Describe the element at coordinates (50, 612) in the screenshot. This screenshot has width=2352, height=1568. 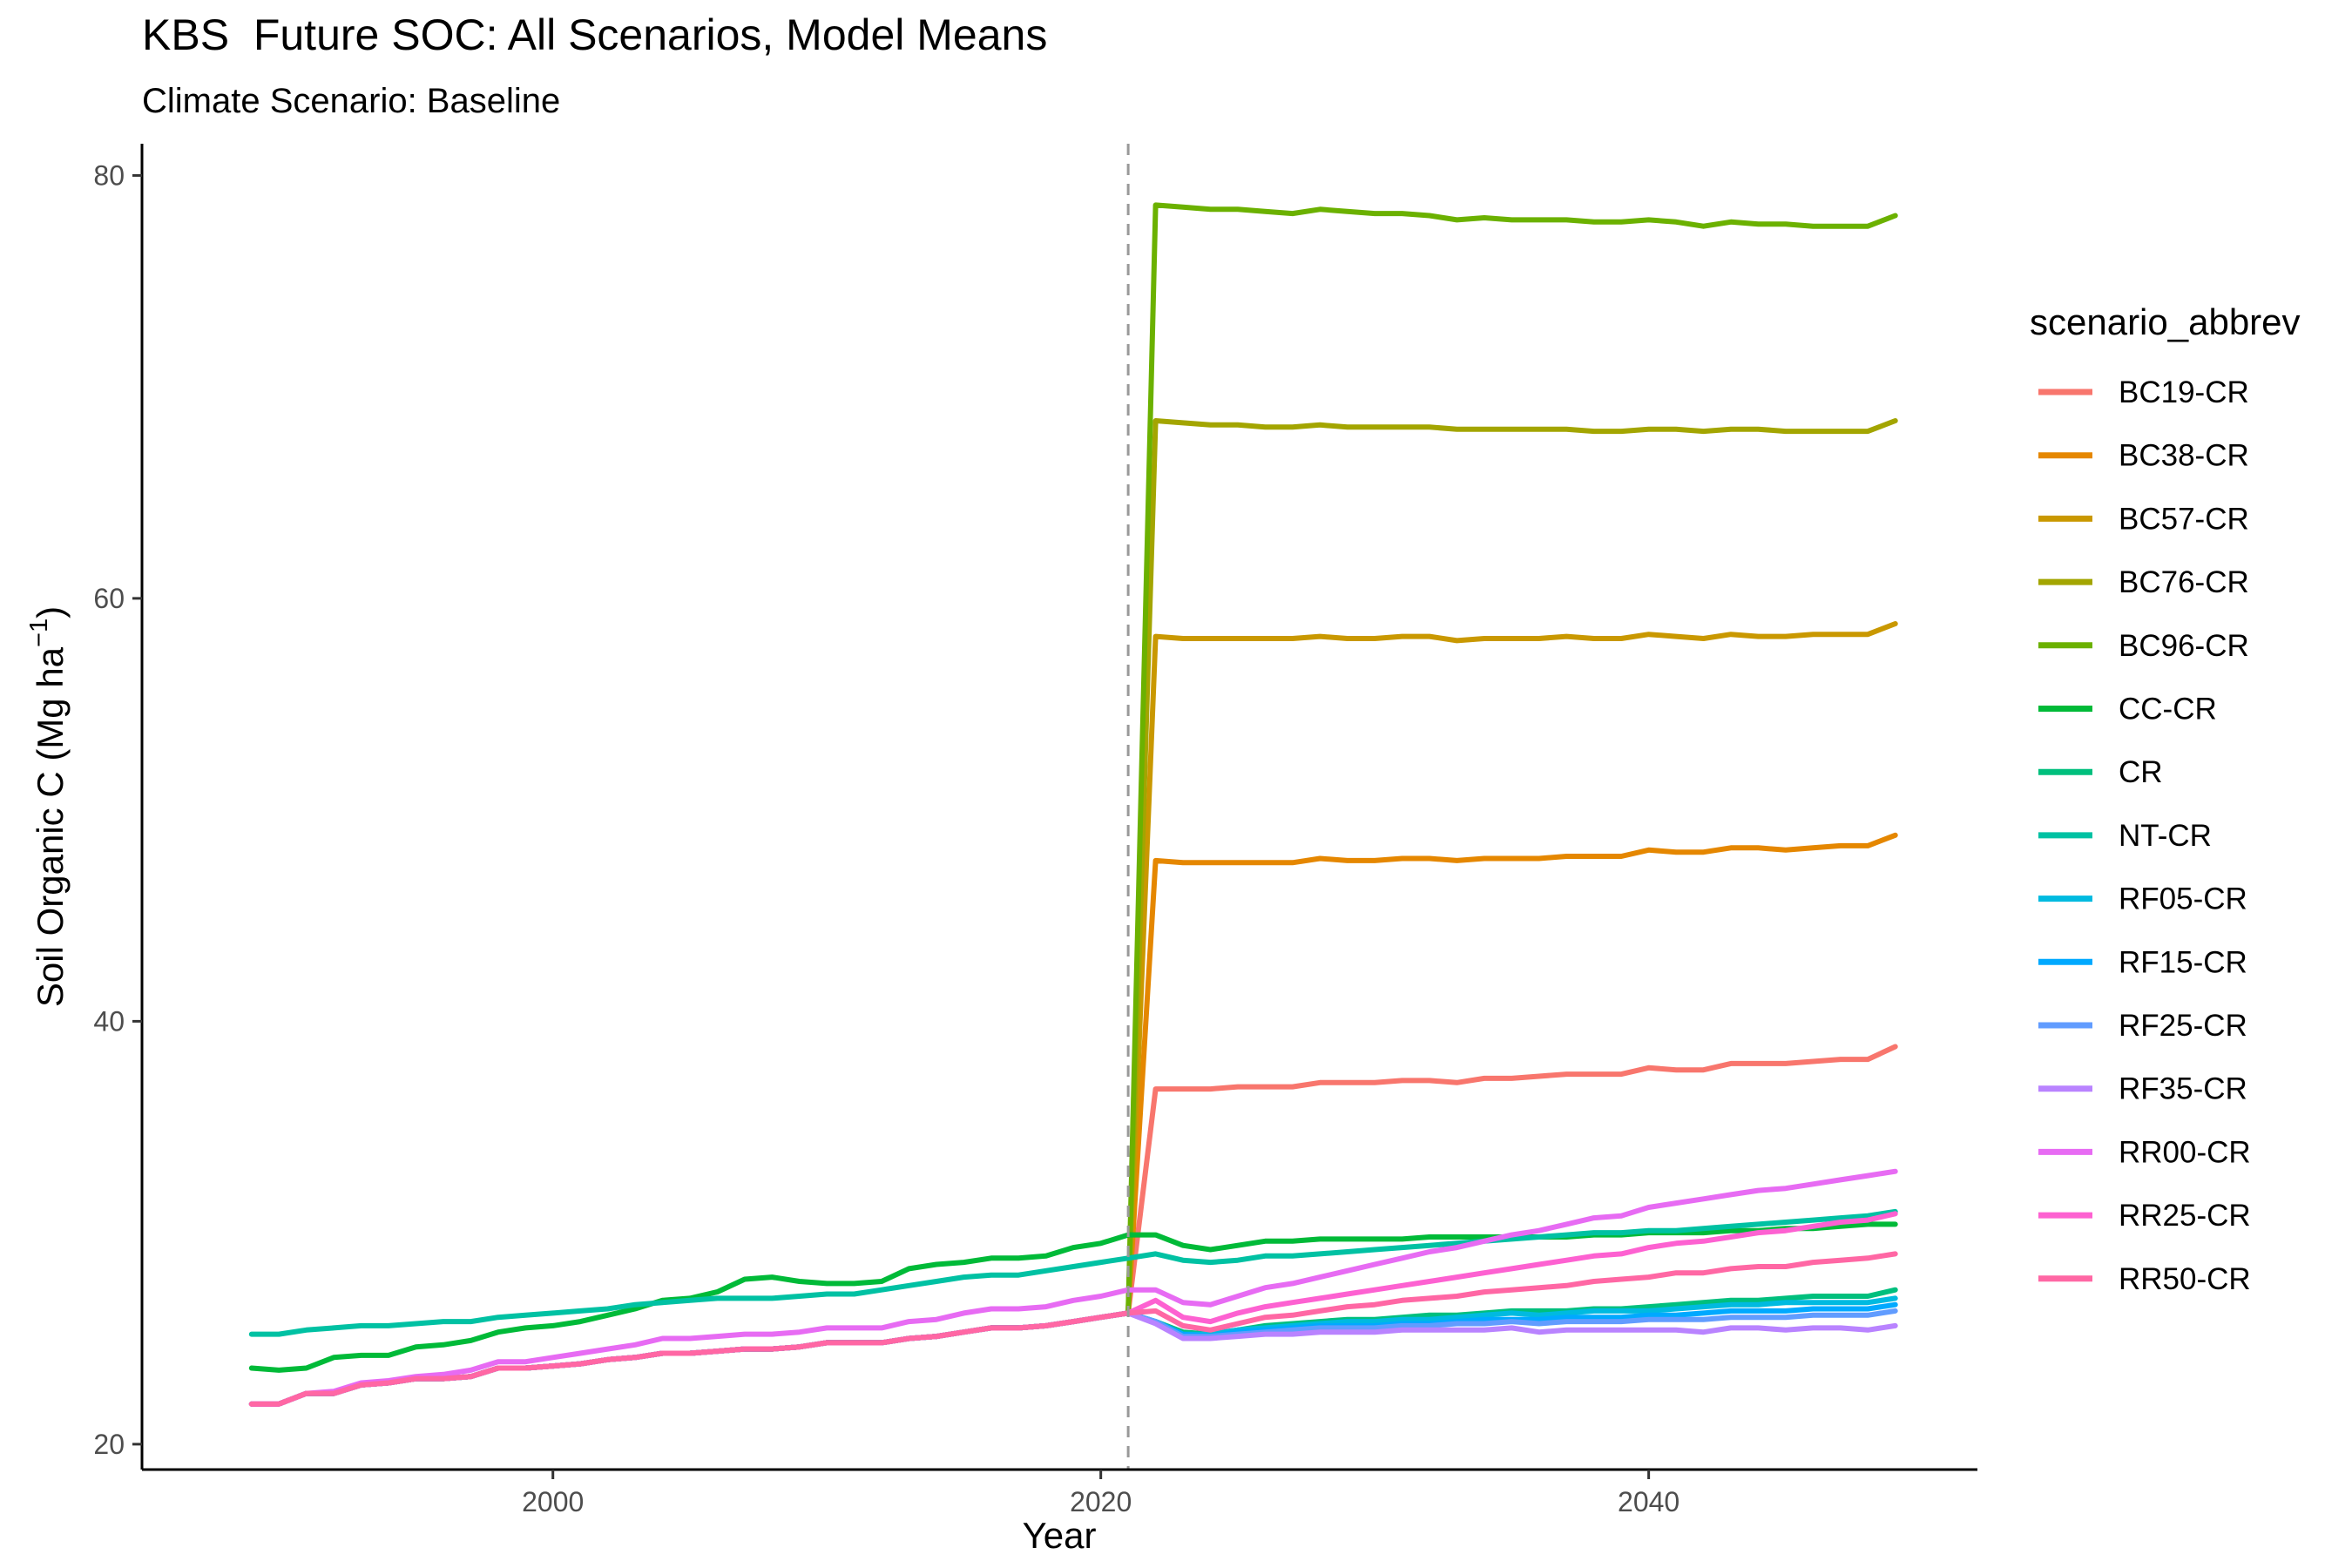
I see `y-axis-label-close: )` at that location.